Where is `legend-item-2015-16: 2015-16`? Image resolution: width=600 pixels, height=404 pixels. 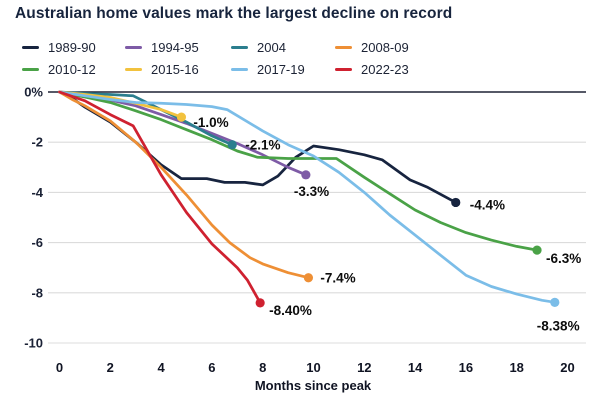
legend-item-2015-16: 2015-16 is located at coordinates (178, 69).